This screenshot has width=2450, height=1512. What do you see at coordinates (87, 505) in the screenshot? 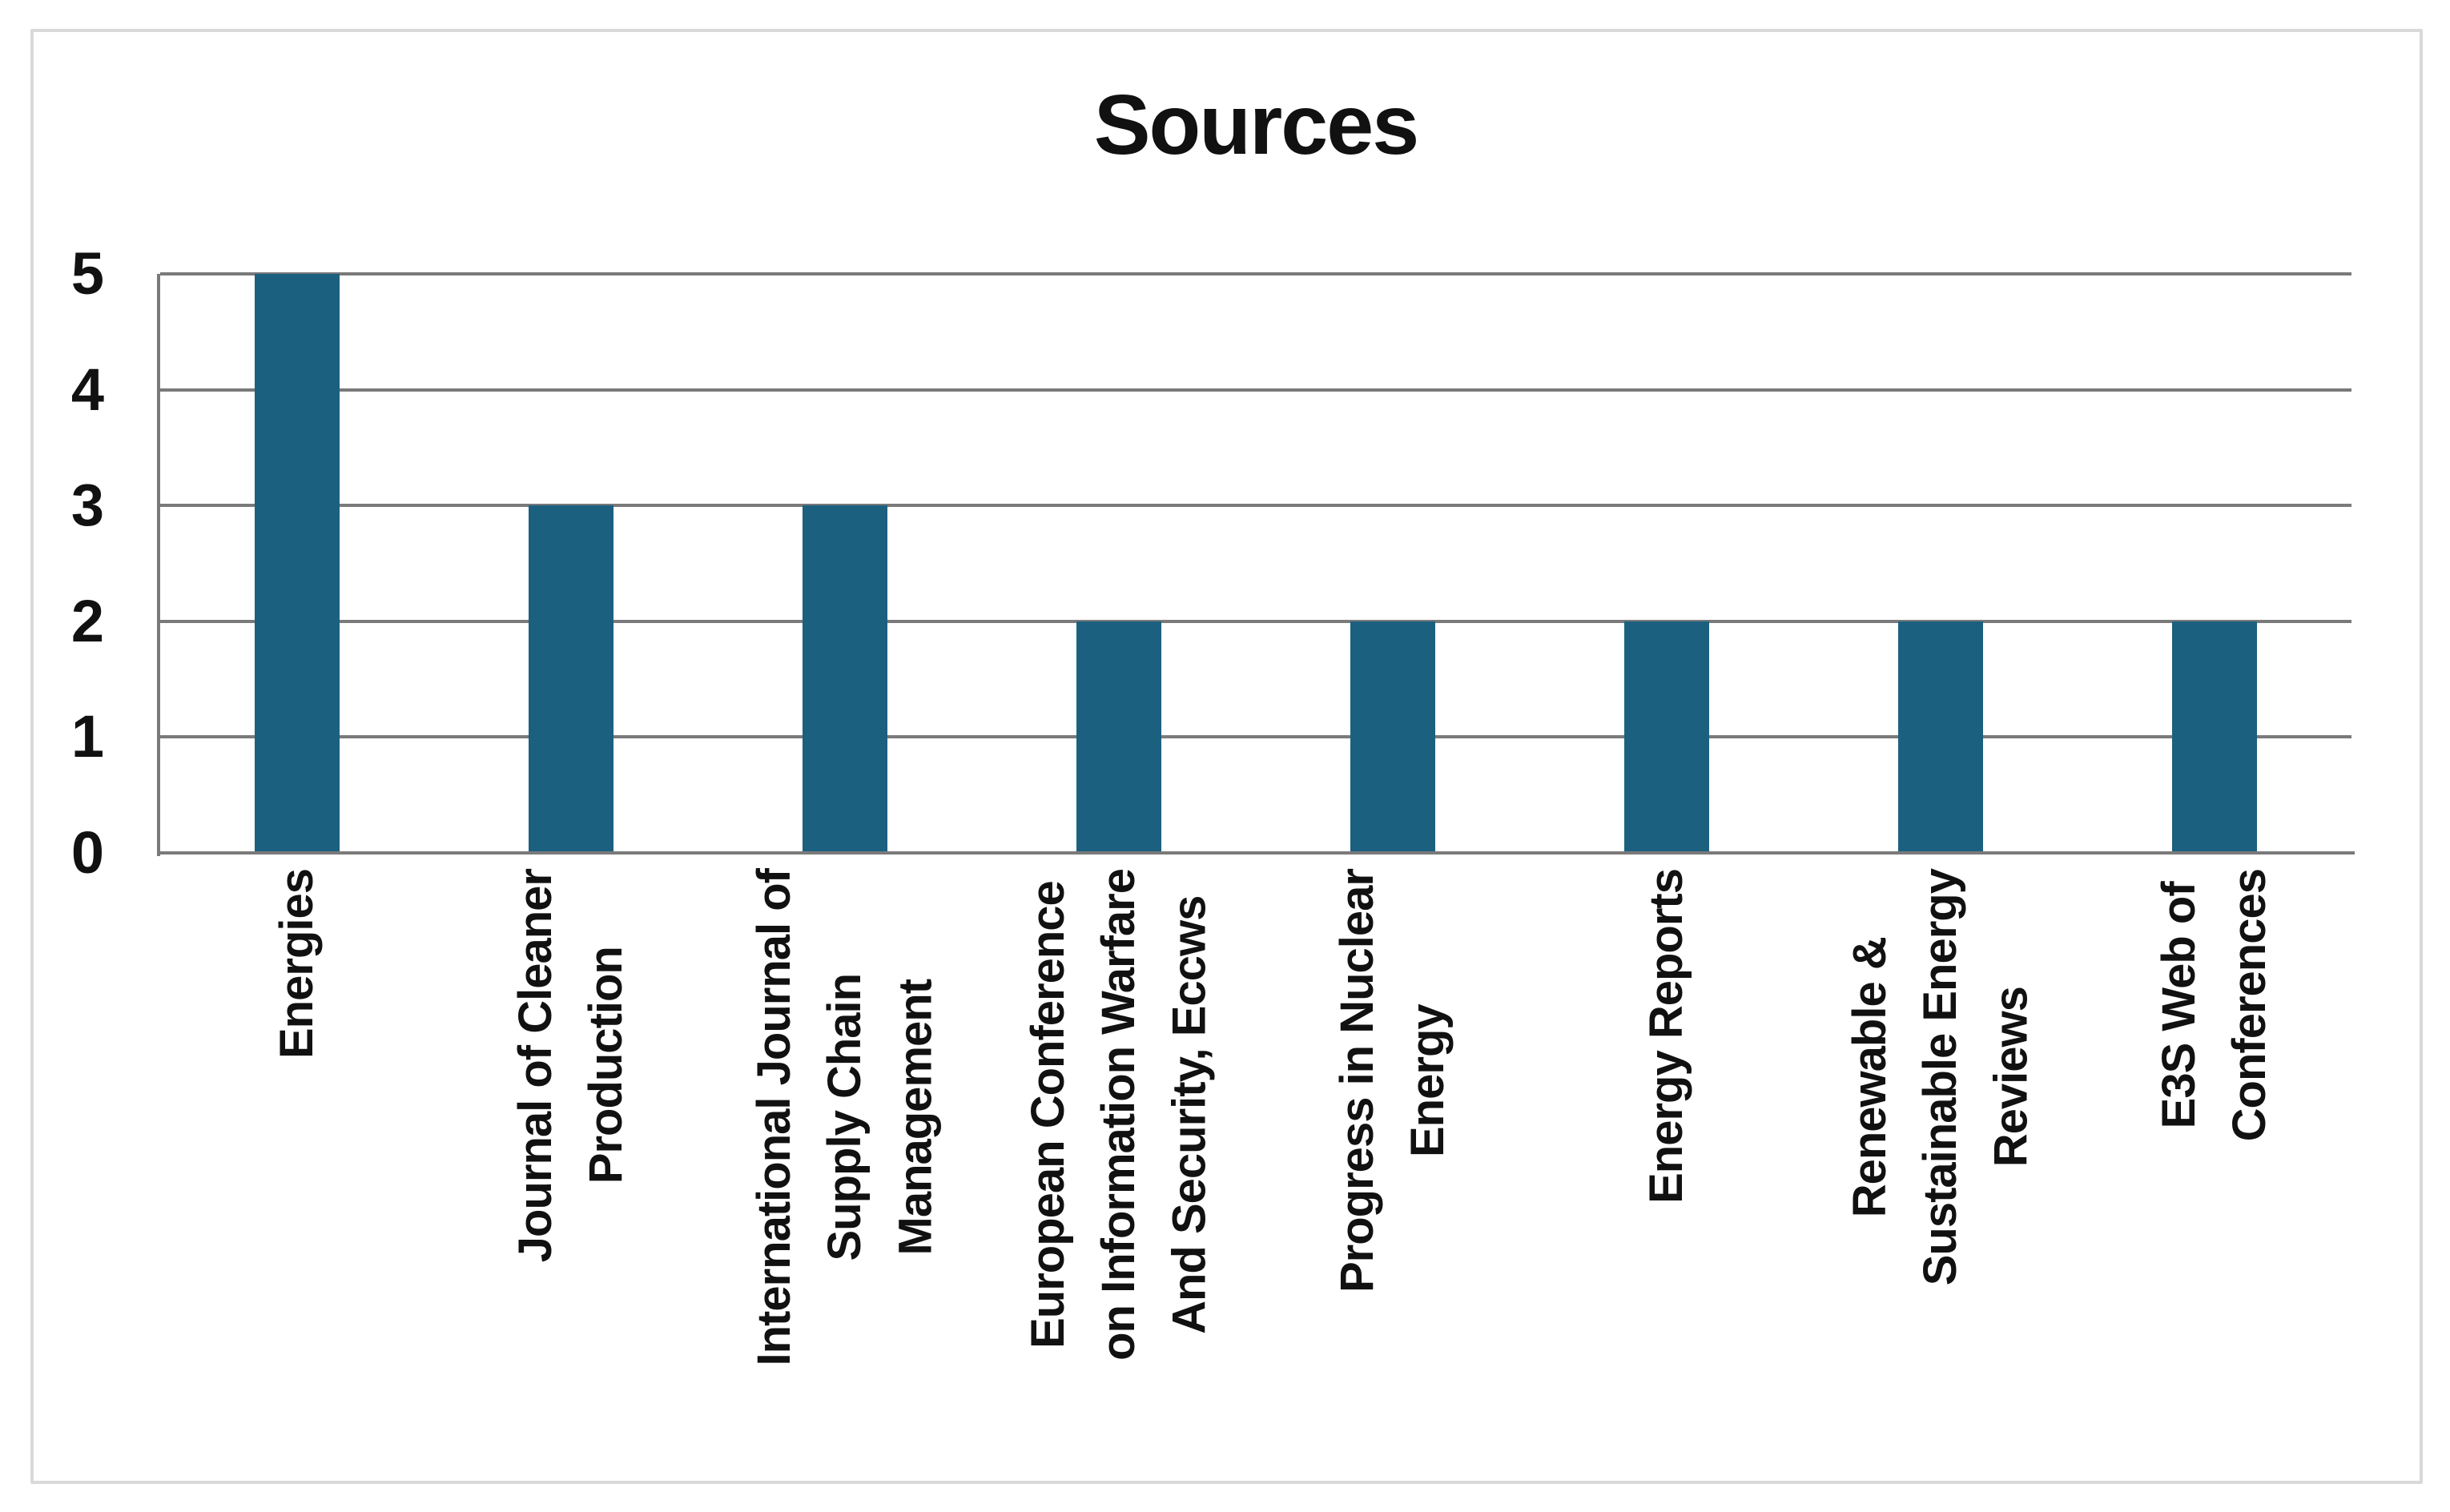
I see `y-axis-tick-label: 3` at bounding box center [87, 505].